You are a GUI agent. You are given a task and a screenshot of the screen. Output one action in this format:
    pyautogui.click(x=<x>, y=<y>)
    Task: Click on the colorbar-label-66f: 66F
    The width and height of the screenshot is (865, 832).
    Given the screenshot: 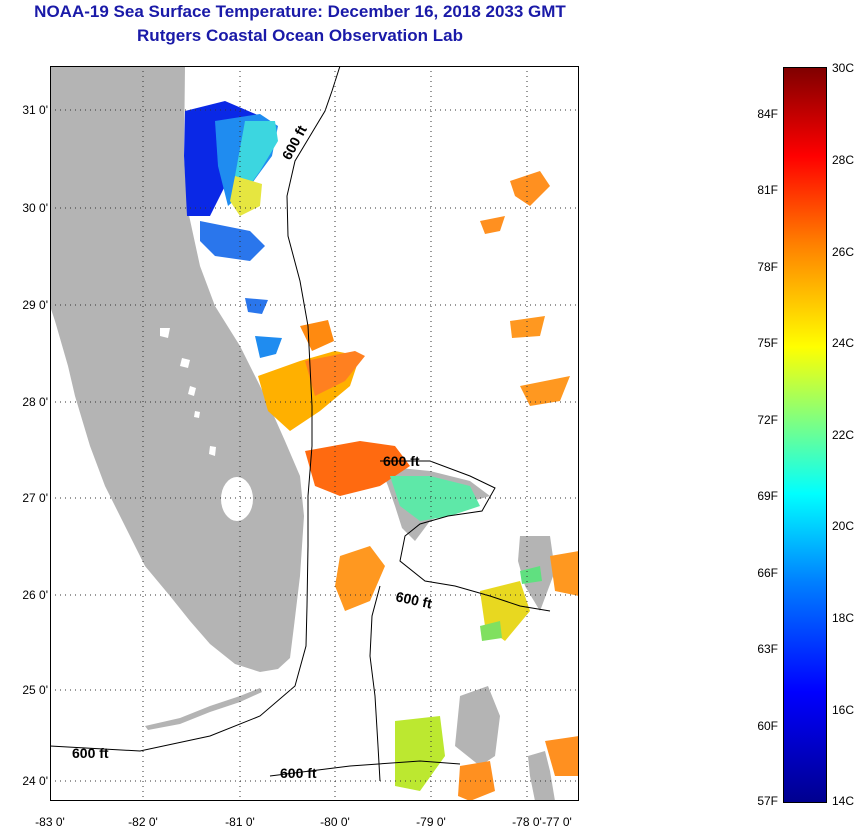 What is the action you would take?
    pyautogui.click(x=767, y=573)
    